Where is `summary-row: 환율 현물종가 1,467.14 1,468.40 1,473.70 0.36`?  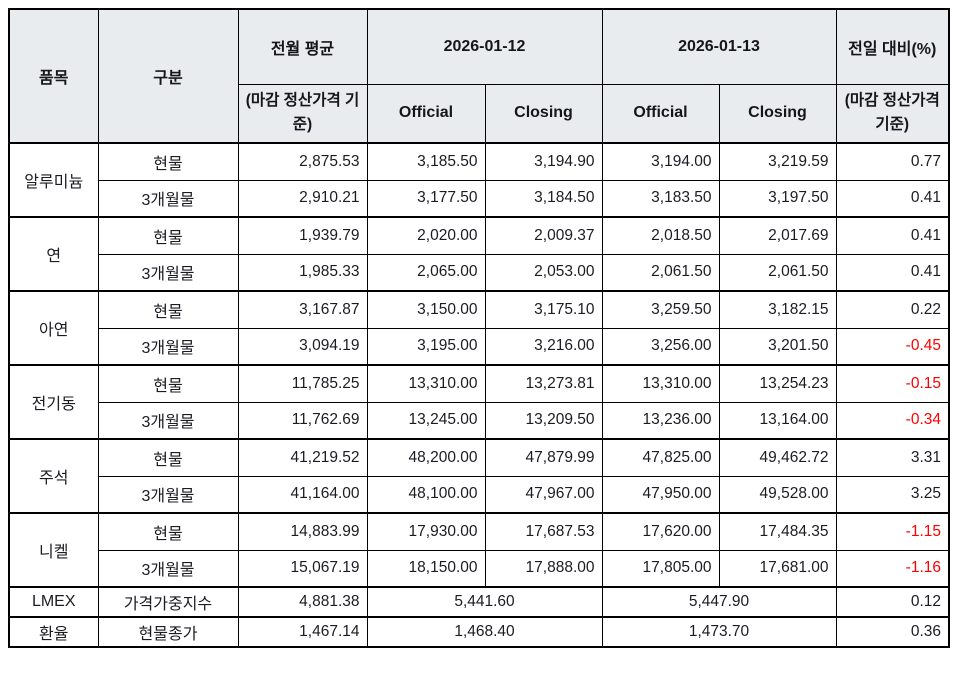 summary-row: 환율 현물종가 1,467.14 1,468.40 1,473.70 0.36 is located at coordinates (479, 632).